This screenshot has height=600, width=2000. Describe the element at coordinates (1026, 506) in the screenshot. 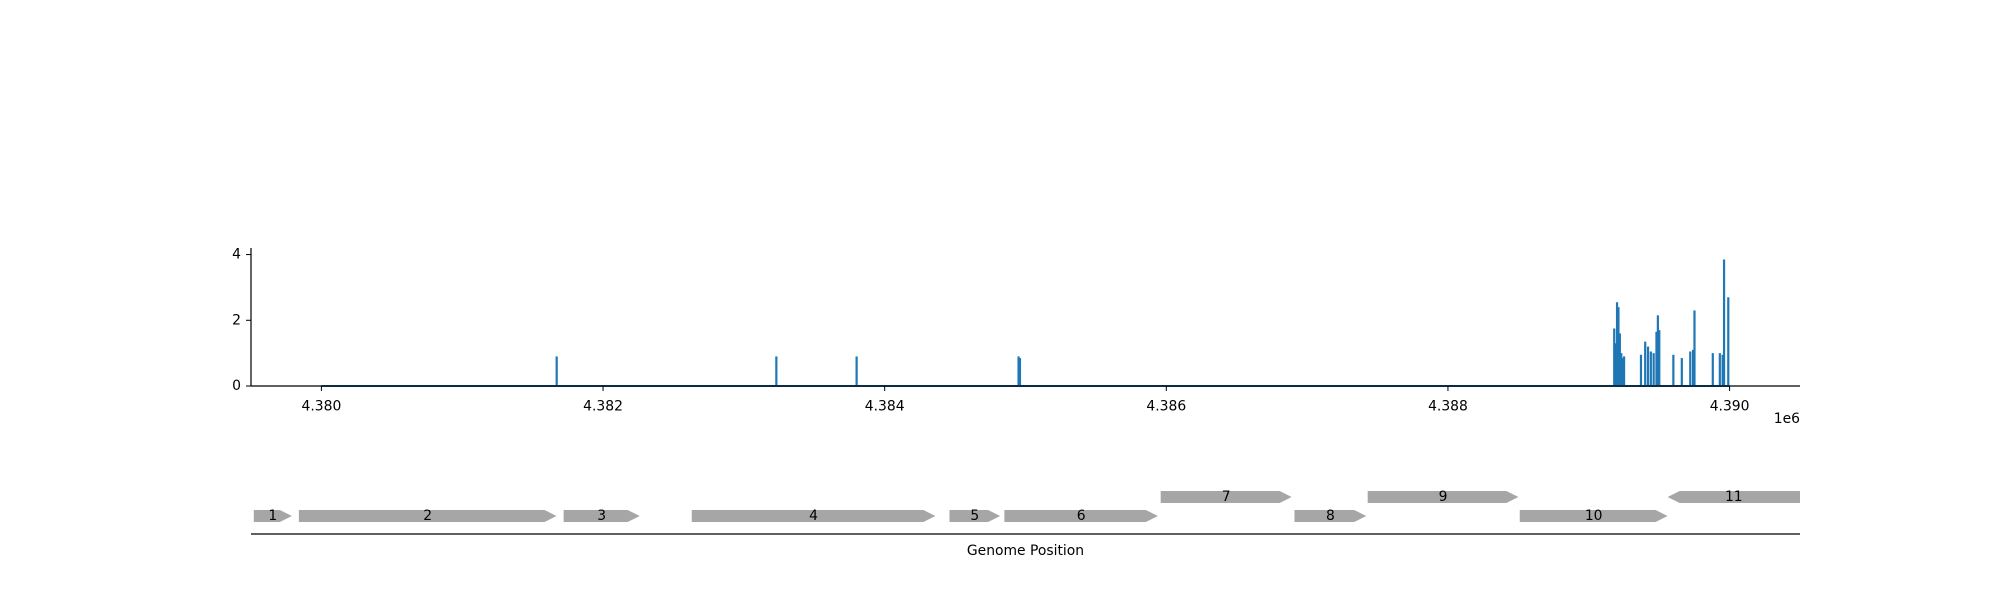

I see `gene-map: 1 2 3 4 5 6 7 8 9 10 11` at that location.